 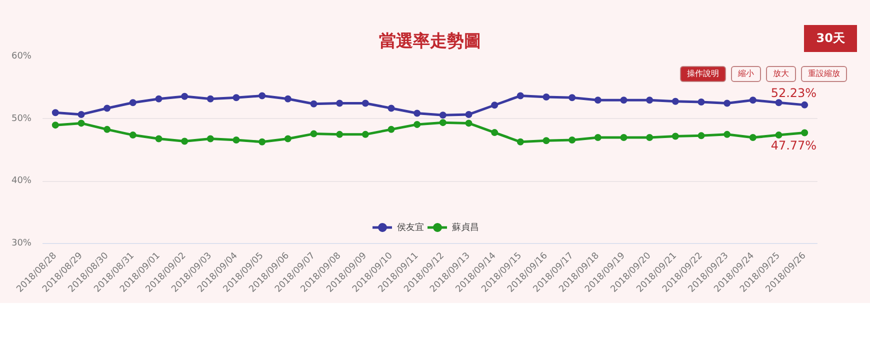 I want to click on annotation: 重設縮放, so click(x=824, y=74).